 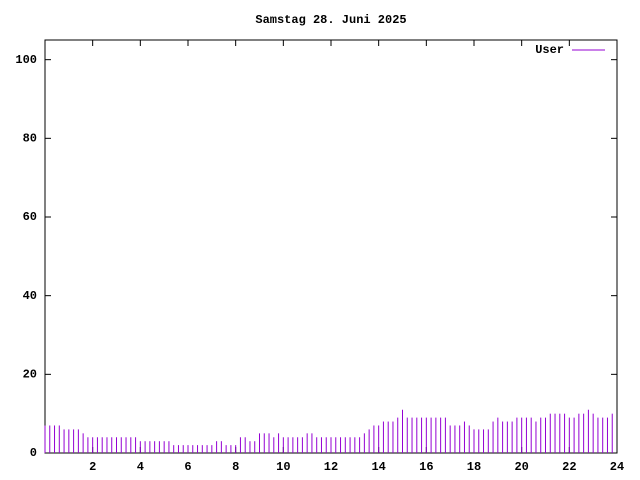 I want to click on x-tick-label: 20, so click(x=521, y=467).